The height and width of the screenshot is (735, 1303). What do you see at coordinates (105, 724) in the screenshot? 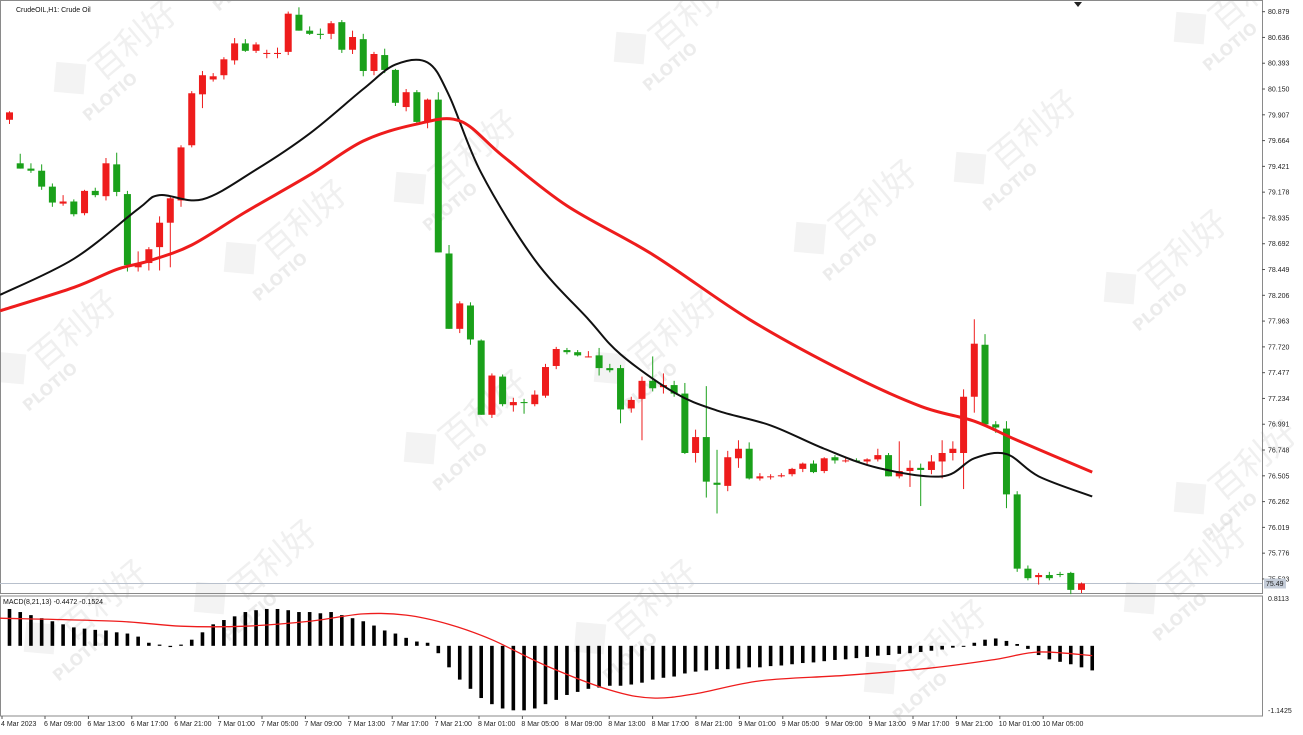
I see `time-tick-label: 6 Mar 13:00` at bounding box center [105, 724].